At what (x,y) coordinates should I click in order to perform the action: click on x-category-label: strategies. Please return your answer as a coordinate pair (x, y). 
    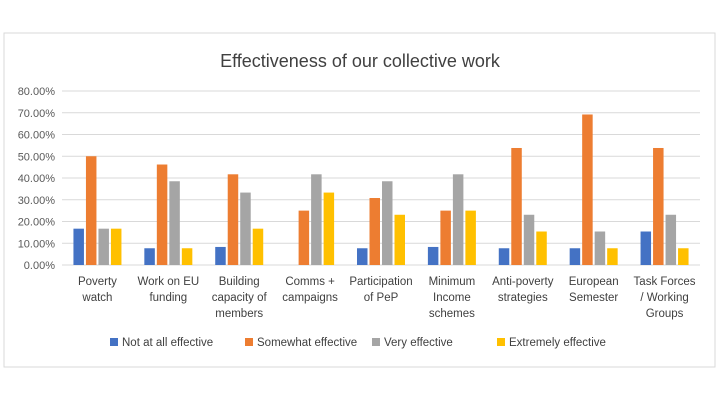
    Looking at the image, I should click on (523, 298).